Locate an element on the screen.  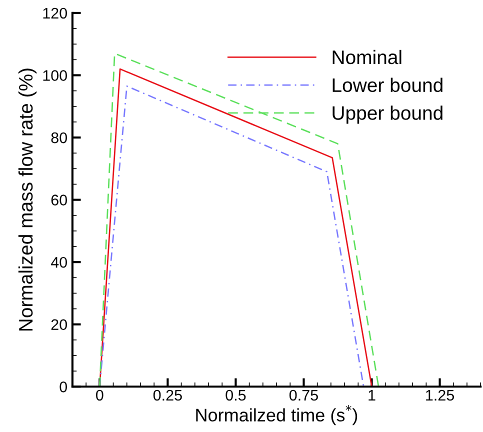
x-tick-label: 0.25 is located at coordinates (167, 395).